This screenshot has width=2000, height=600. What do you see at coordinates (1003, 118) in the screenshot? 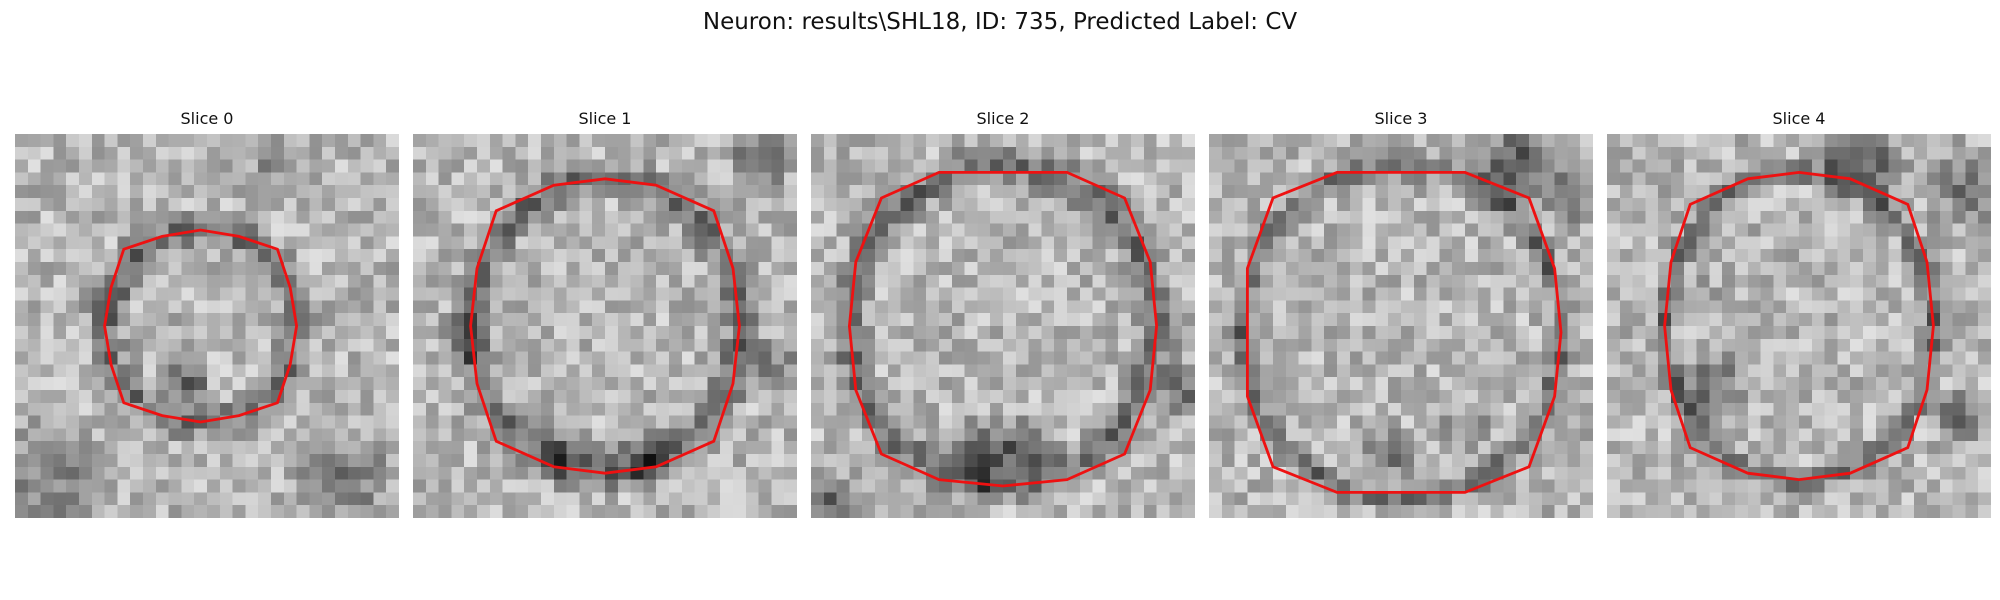
I see `slice-title: Slice 2` at bounding box center [1003, 118].